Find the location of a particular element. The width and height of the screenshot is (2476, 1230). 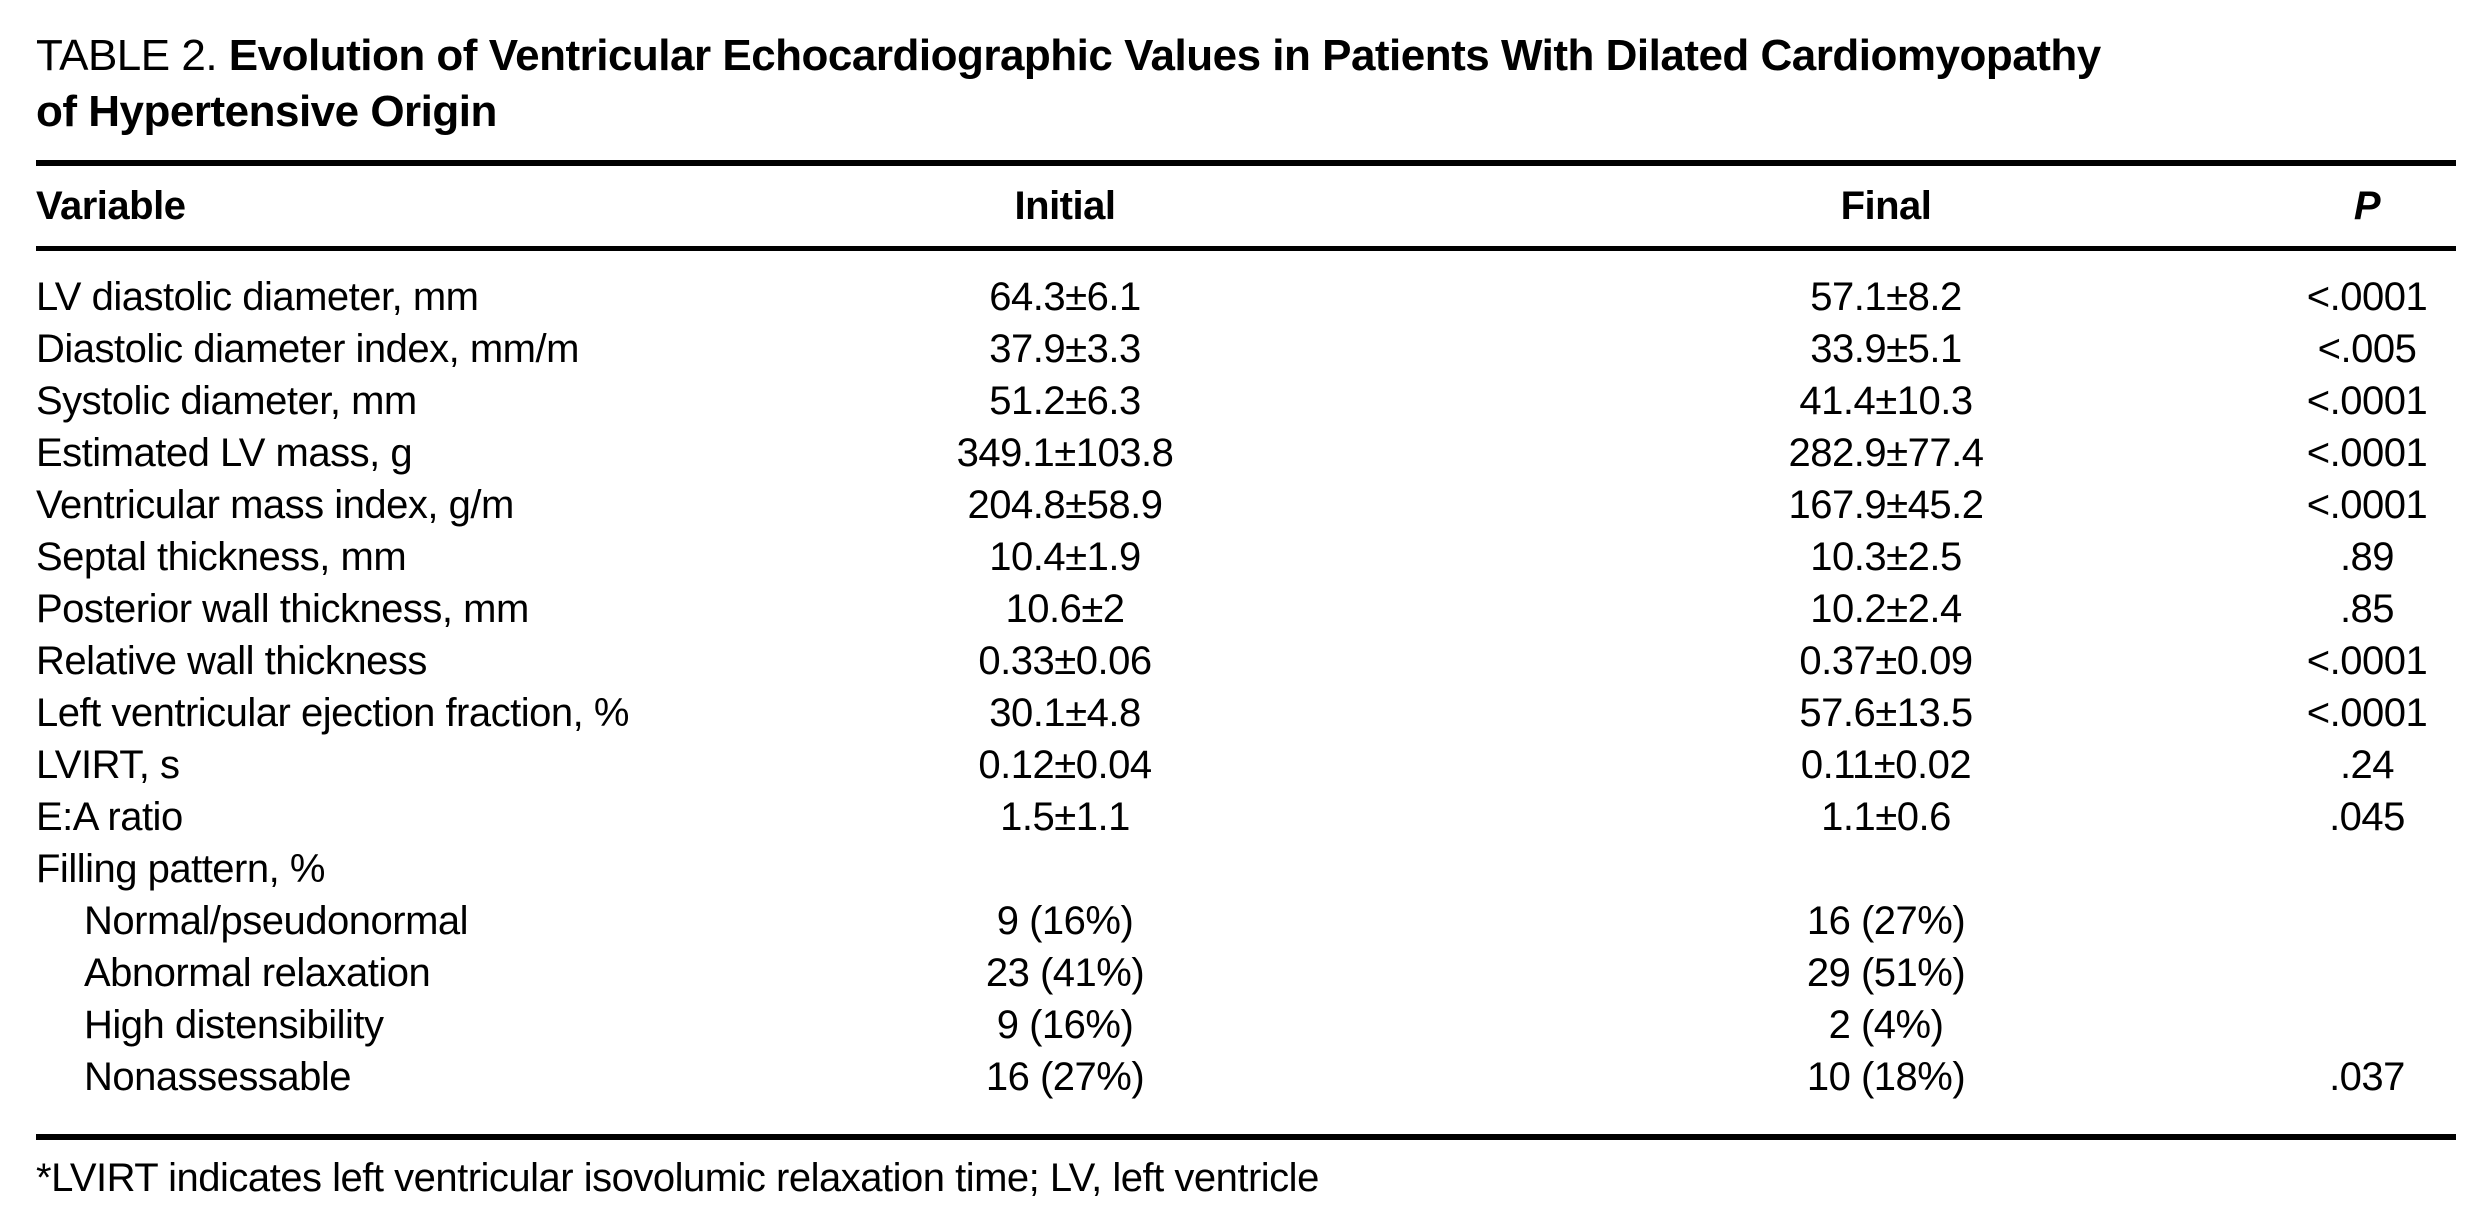

cell-final: 33.9±5.1 is located at coordinates (1886, 349).